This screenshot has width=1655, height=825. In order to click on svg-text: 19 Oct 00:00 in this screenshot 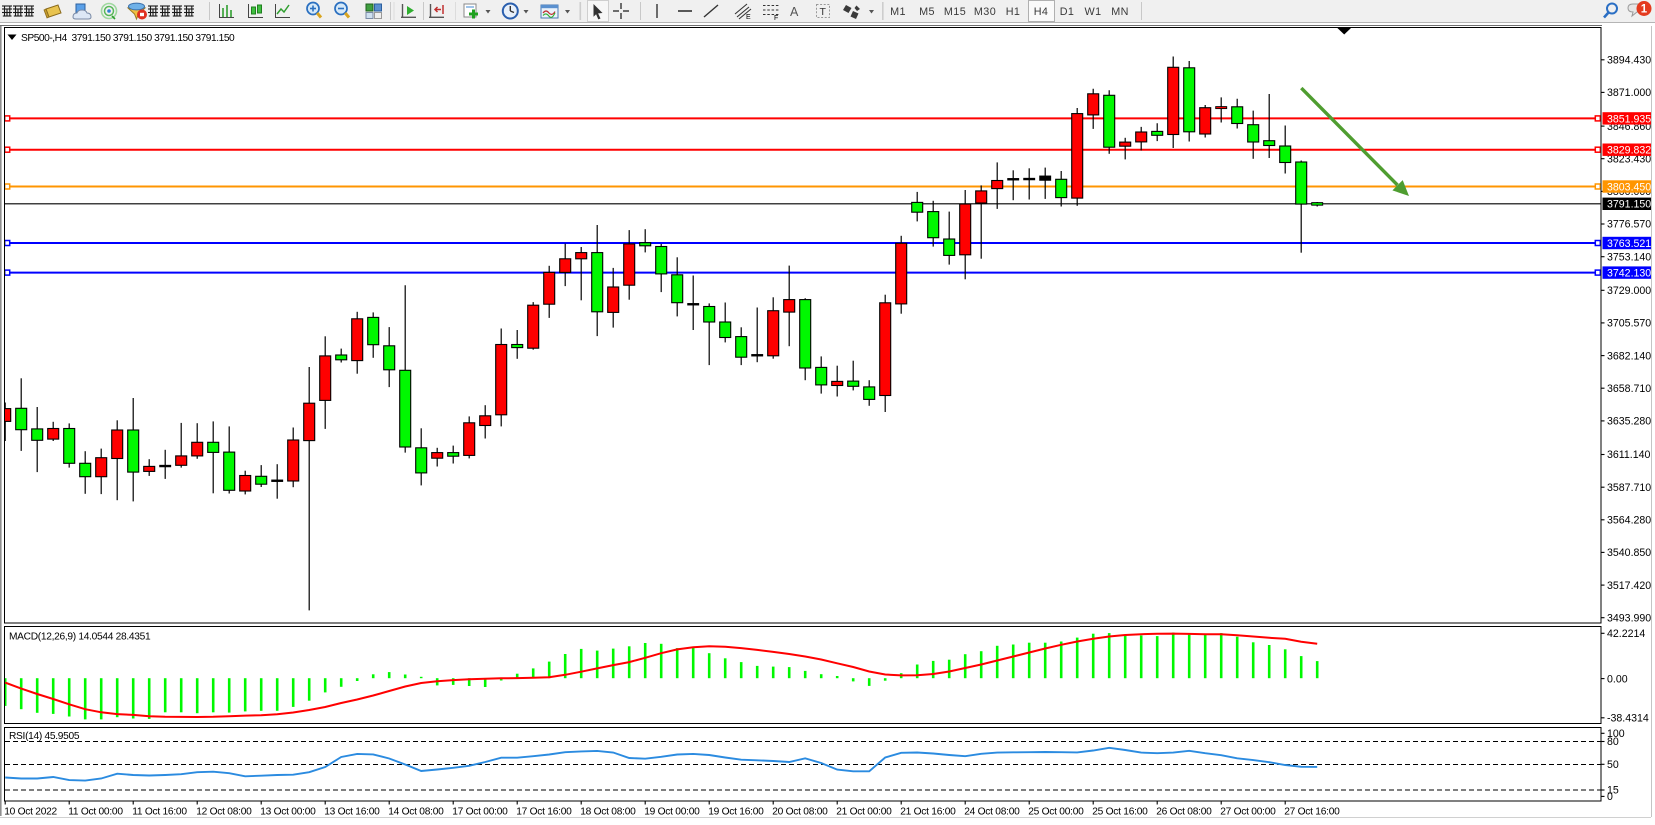, I will do `click(672, 812)`.